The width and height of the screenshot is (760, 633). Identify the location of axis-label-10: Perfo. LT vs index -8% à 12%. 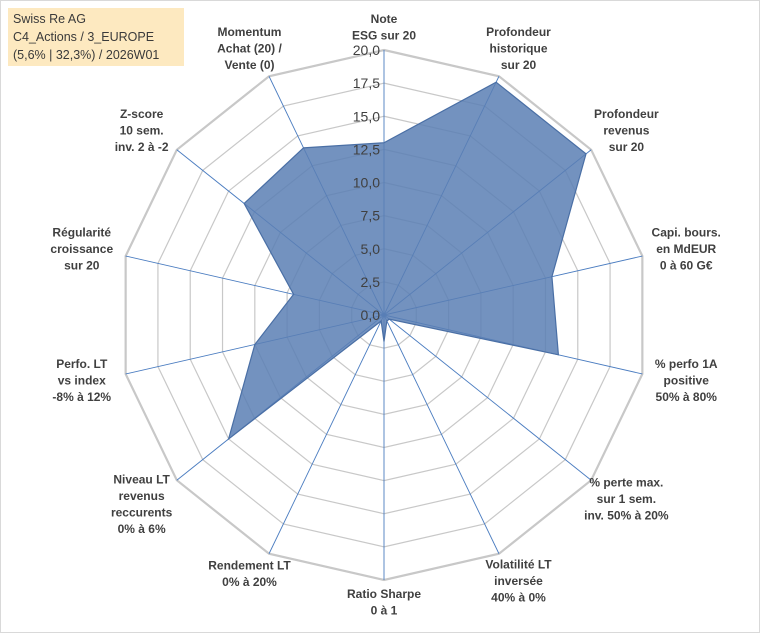
(81, 380).